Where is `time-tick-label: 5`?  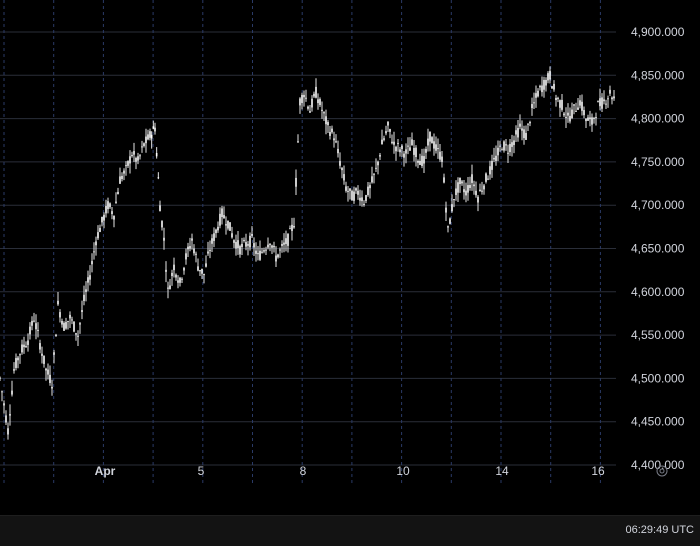 time-tick-label: 5 is located at coordinates (201, 471).